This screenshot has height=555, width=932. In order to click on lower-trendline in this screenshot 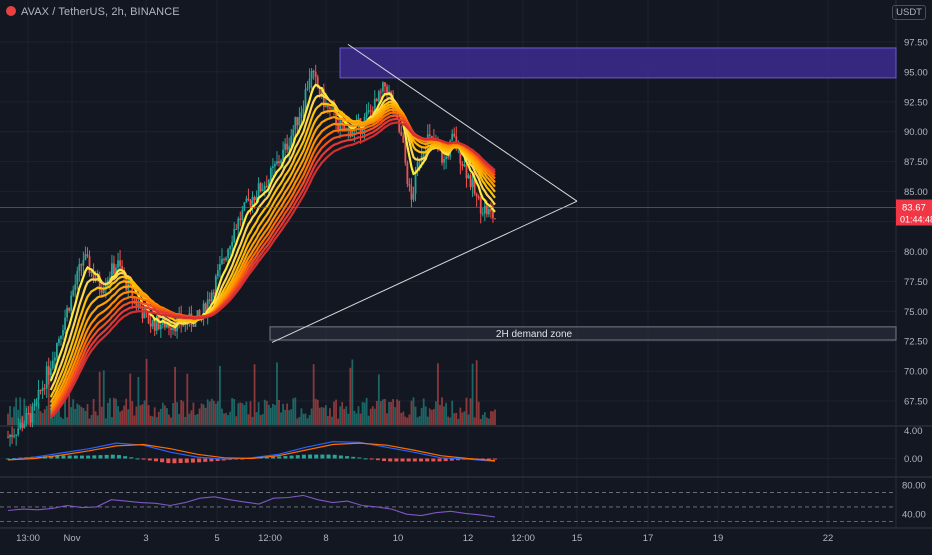, I will do `click(424, 271)`.